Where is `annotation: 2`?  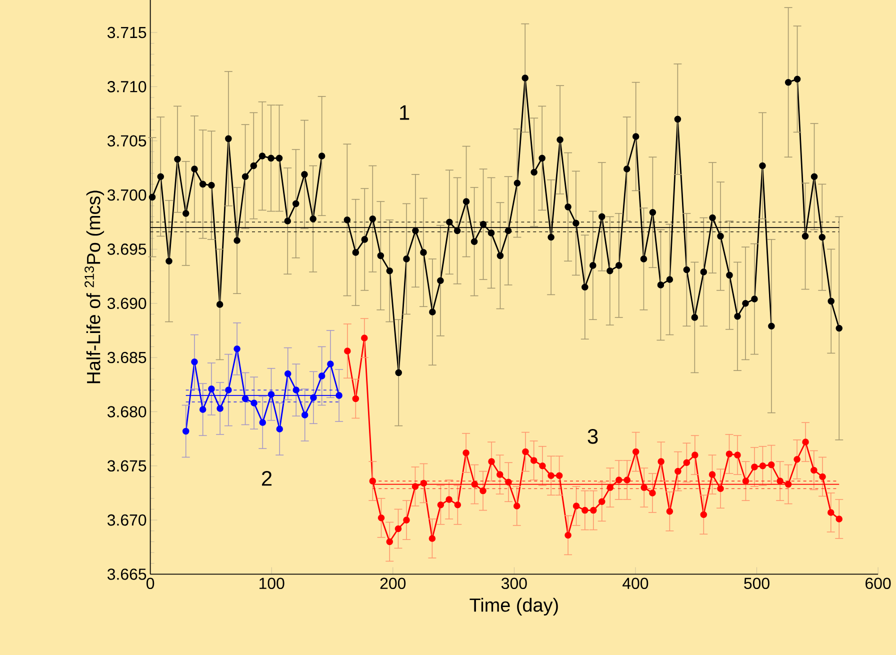 annotation: 2 is located at coordinates (267, 478).